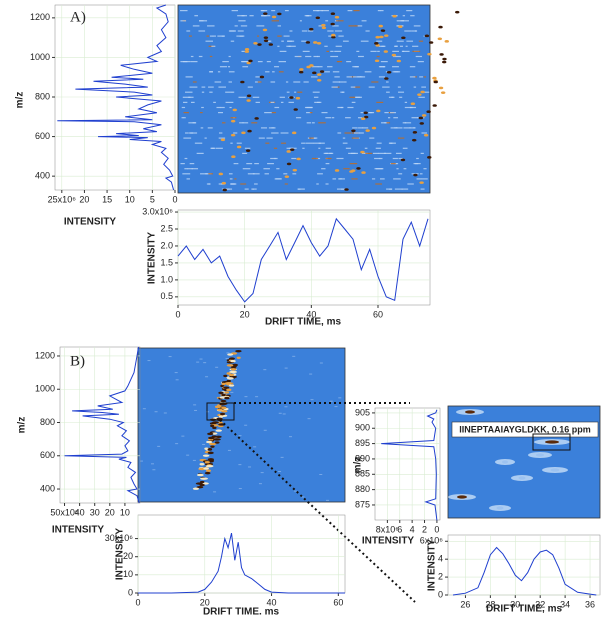 This screenshot has height=621, width=605. Describe the element at coordinates (412, 529) in the screenshot. I see `y-tick-label: 4` at that location.